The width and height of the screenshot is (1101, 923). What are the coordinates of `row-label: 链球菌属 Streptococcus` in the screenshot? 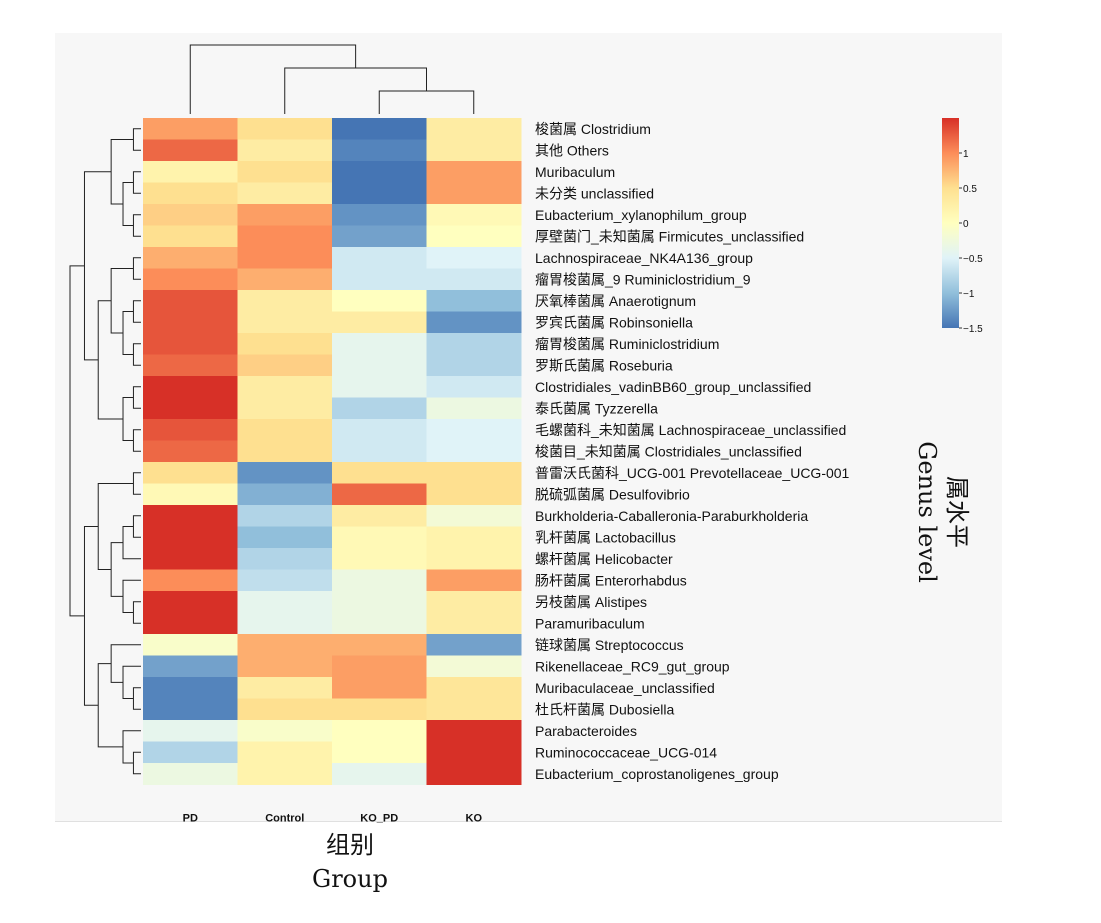 It's located at (609, 645).